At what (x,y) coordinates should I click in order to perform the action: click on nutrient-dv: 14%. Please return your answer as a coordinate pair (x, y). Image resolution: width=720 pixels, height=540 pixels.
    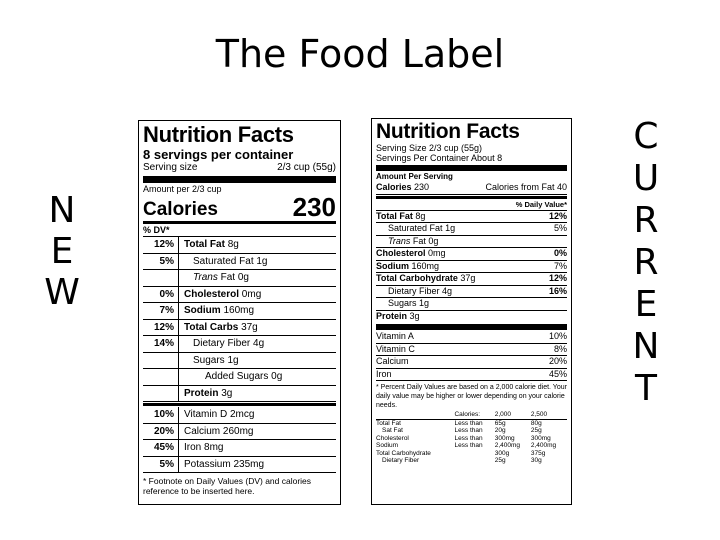
    Looking at the image, I should click on (161, 344).